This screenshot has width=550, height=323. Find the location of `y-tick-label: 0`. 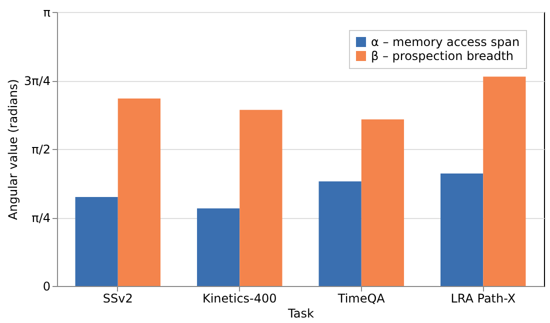

y-tick-label: 0 is located at coordinates (46, 287).